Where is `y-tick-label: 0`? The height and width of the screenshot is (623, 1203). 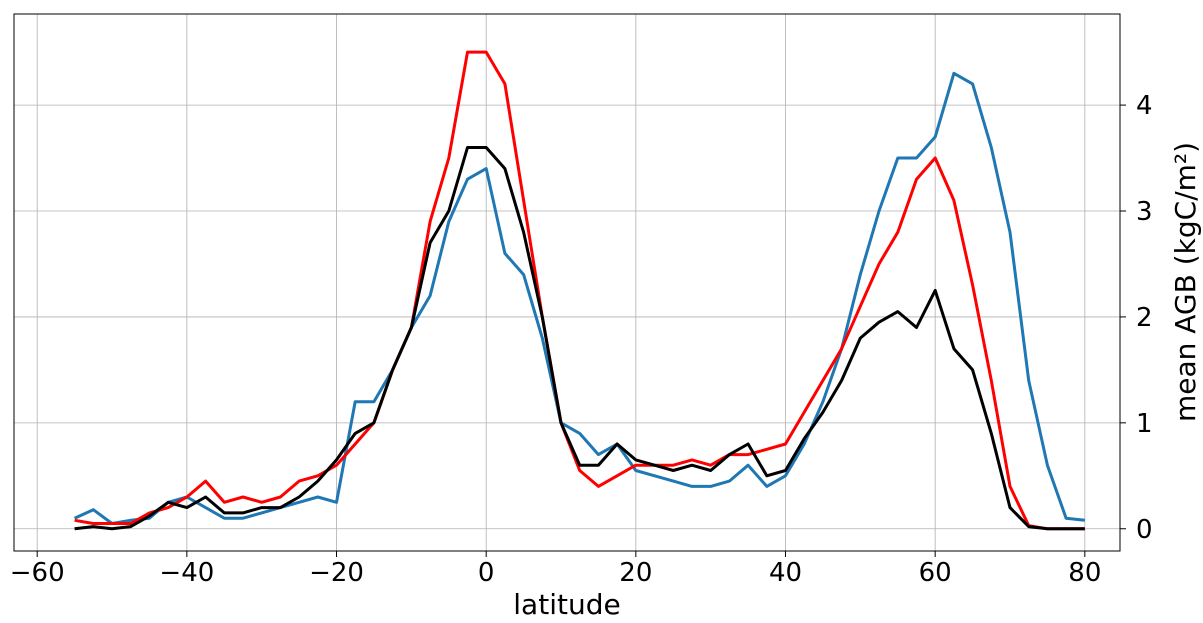 y-tick-label: 0 is located at coordinates (1144, 530).